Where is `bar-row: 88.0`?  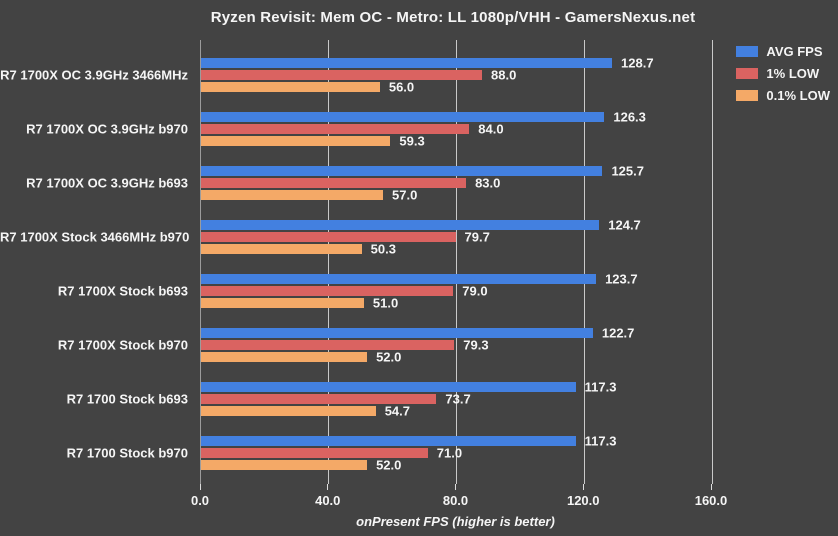 bar-row: 88.0 is located at coordinates (490, 75).